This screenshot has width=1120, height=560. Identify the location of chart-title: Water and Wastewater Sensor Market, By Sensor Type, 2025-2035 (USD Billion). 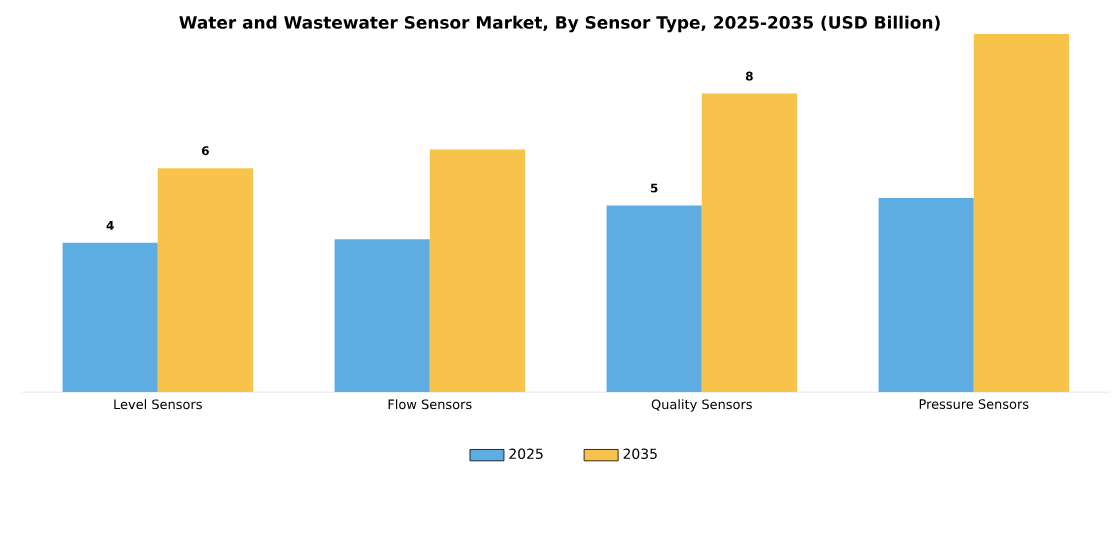
(559, 24).